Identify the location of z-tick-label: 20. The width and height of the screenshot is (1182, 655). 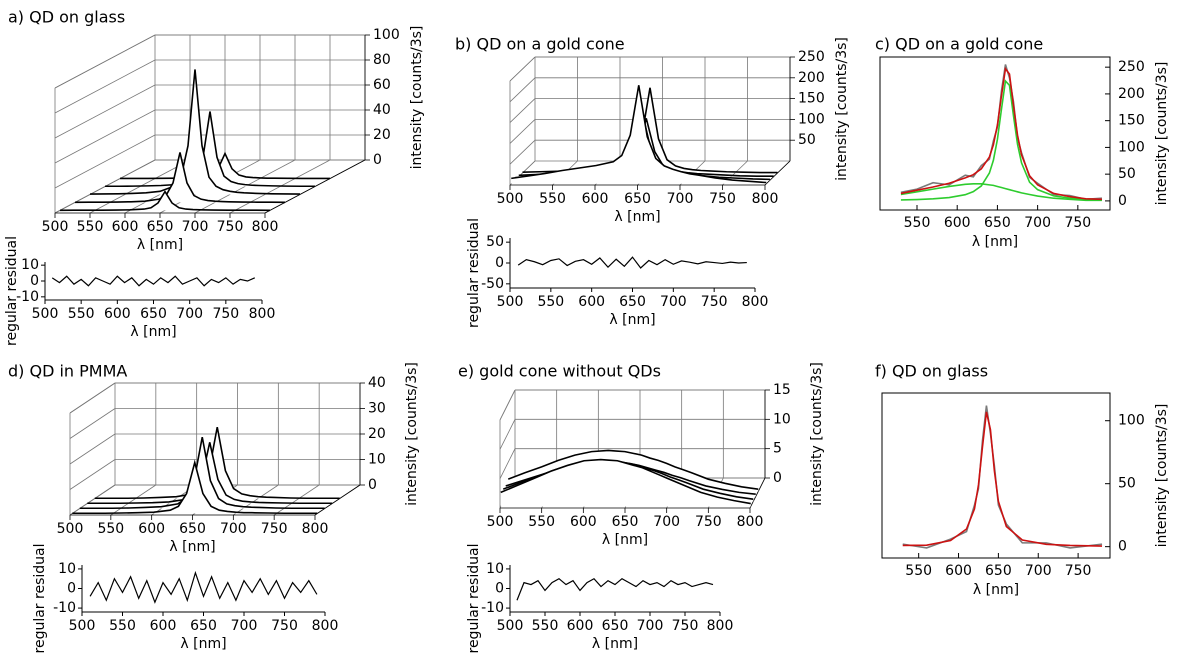
(382, 135).